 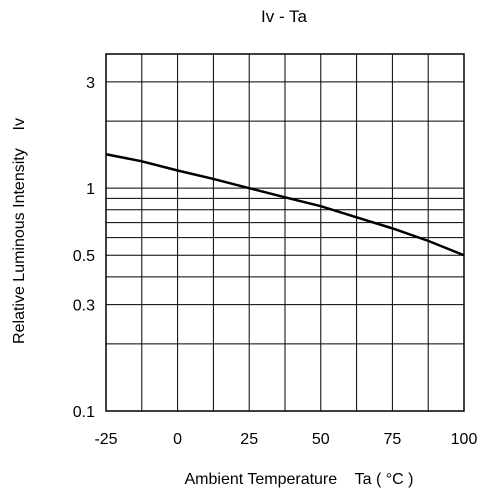 What do you see at coordinates (19, 231) in the screenshot?
I see `y-axis-label: Relative Luminous Intensity Iv` at bounding box center [19, 231].